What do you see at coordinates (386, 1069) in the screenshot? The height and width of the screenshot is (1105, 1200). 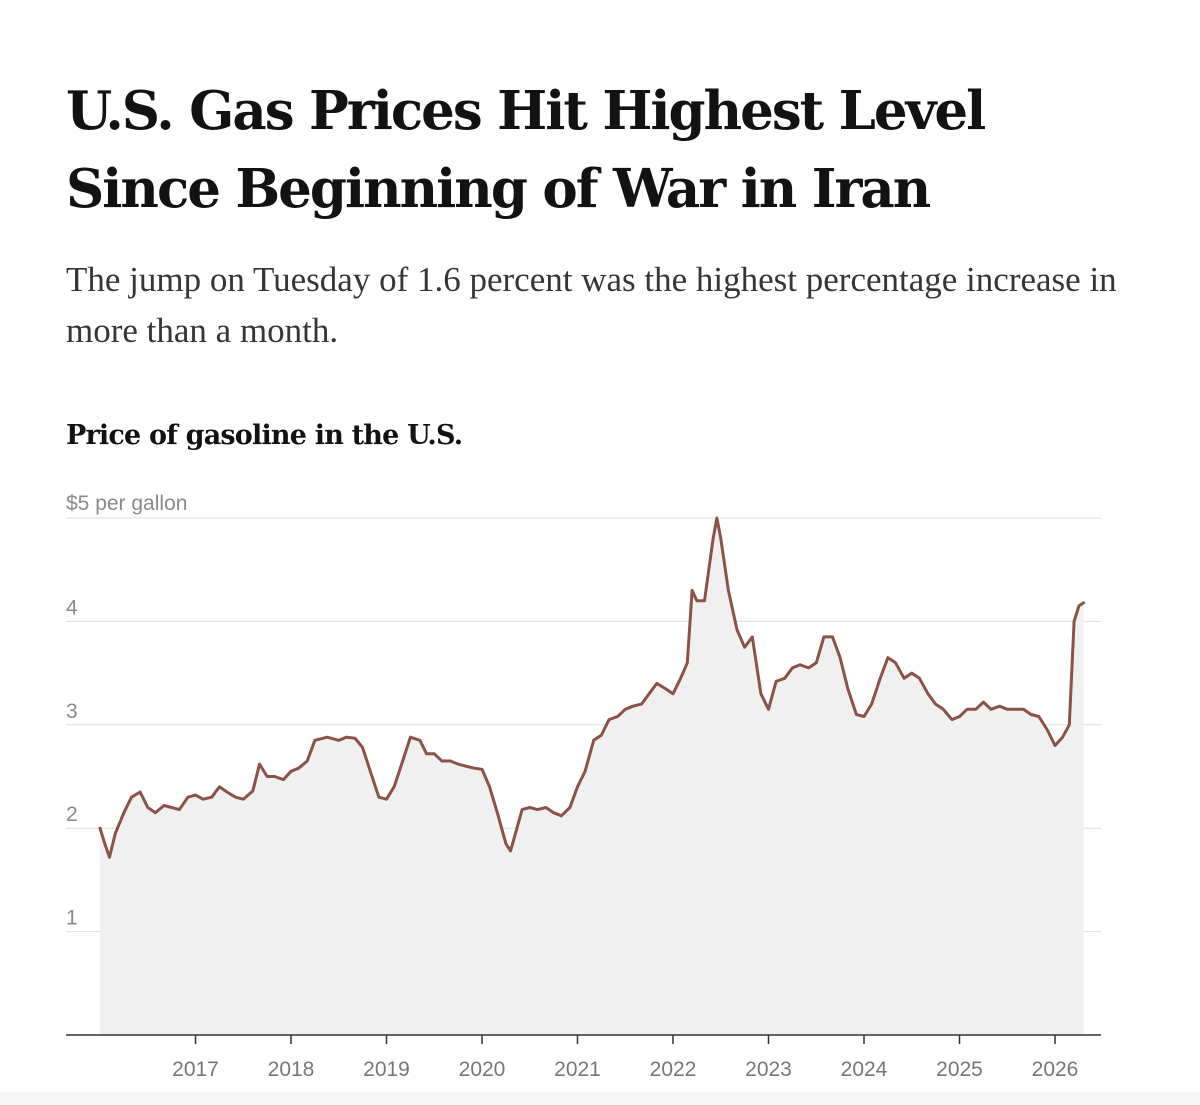 I see `x-tick-label: 2019` at bounding box center [386, 1069].